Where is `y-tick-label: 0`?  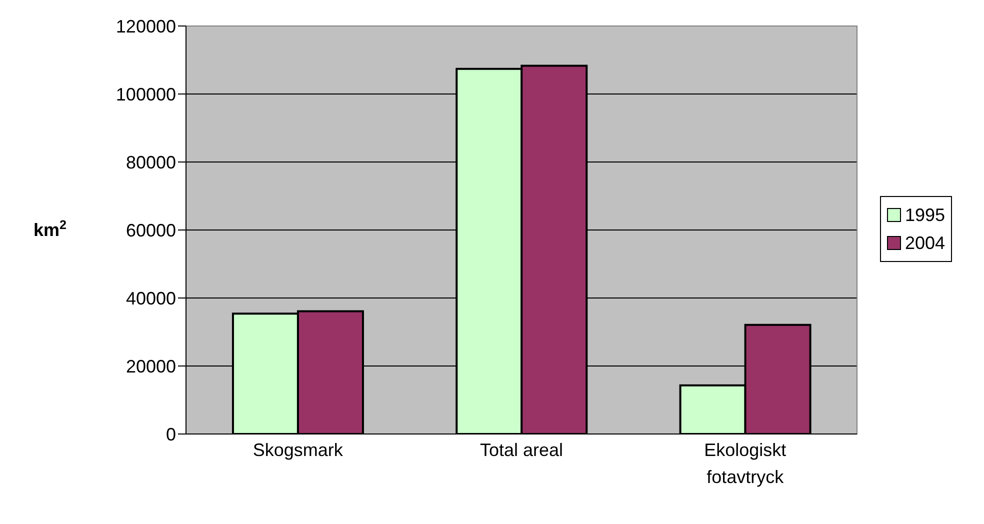 y-tick-label: 0 is located at coordinates (171, 434).